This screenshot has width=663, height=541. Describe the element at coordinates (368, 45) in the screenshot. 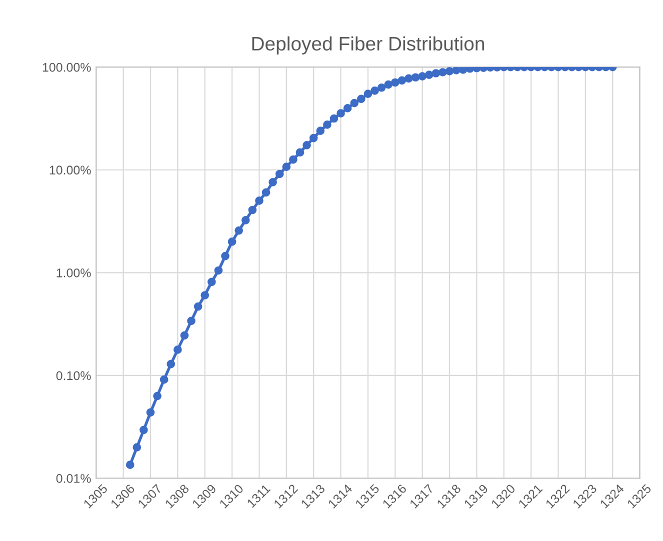

I see `chart-title: Deployed Fiber Distribution` at that location.